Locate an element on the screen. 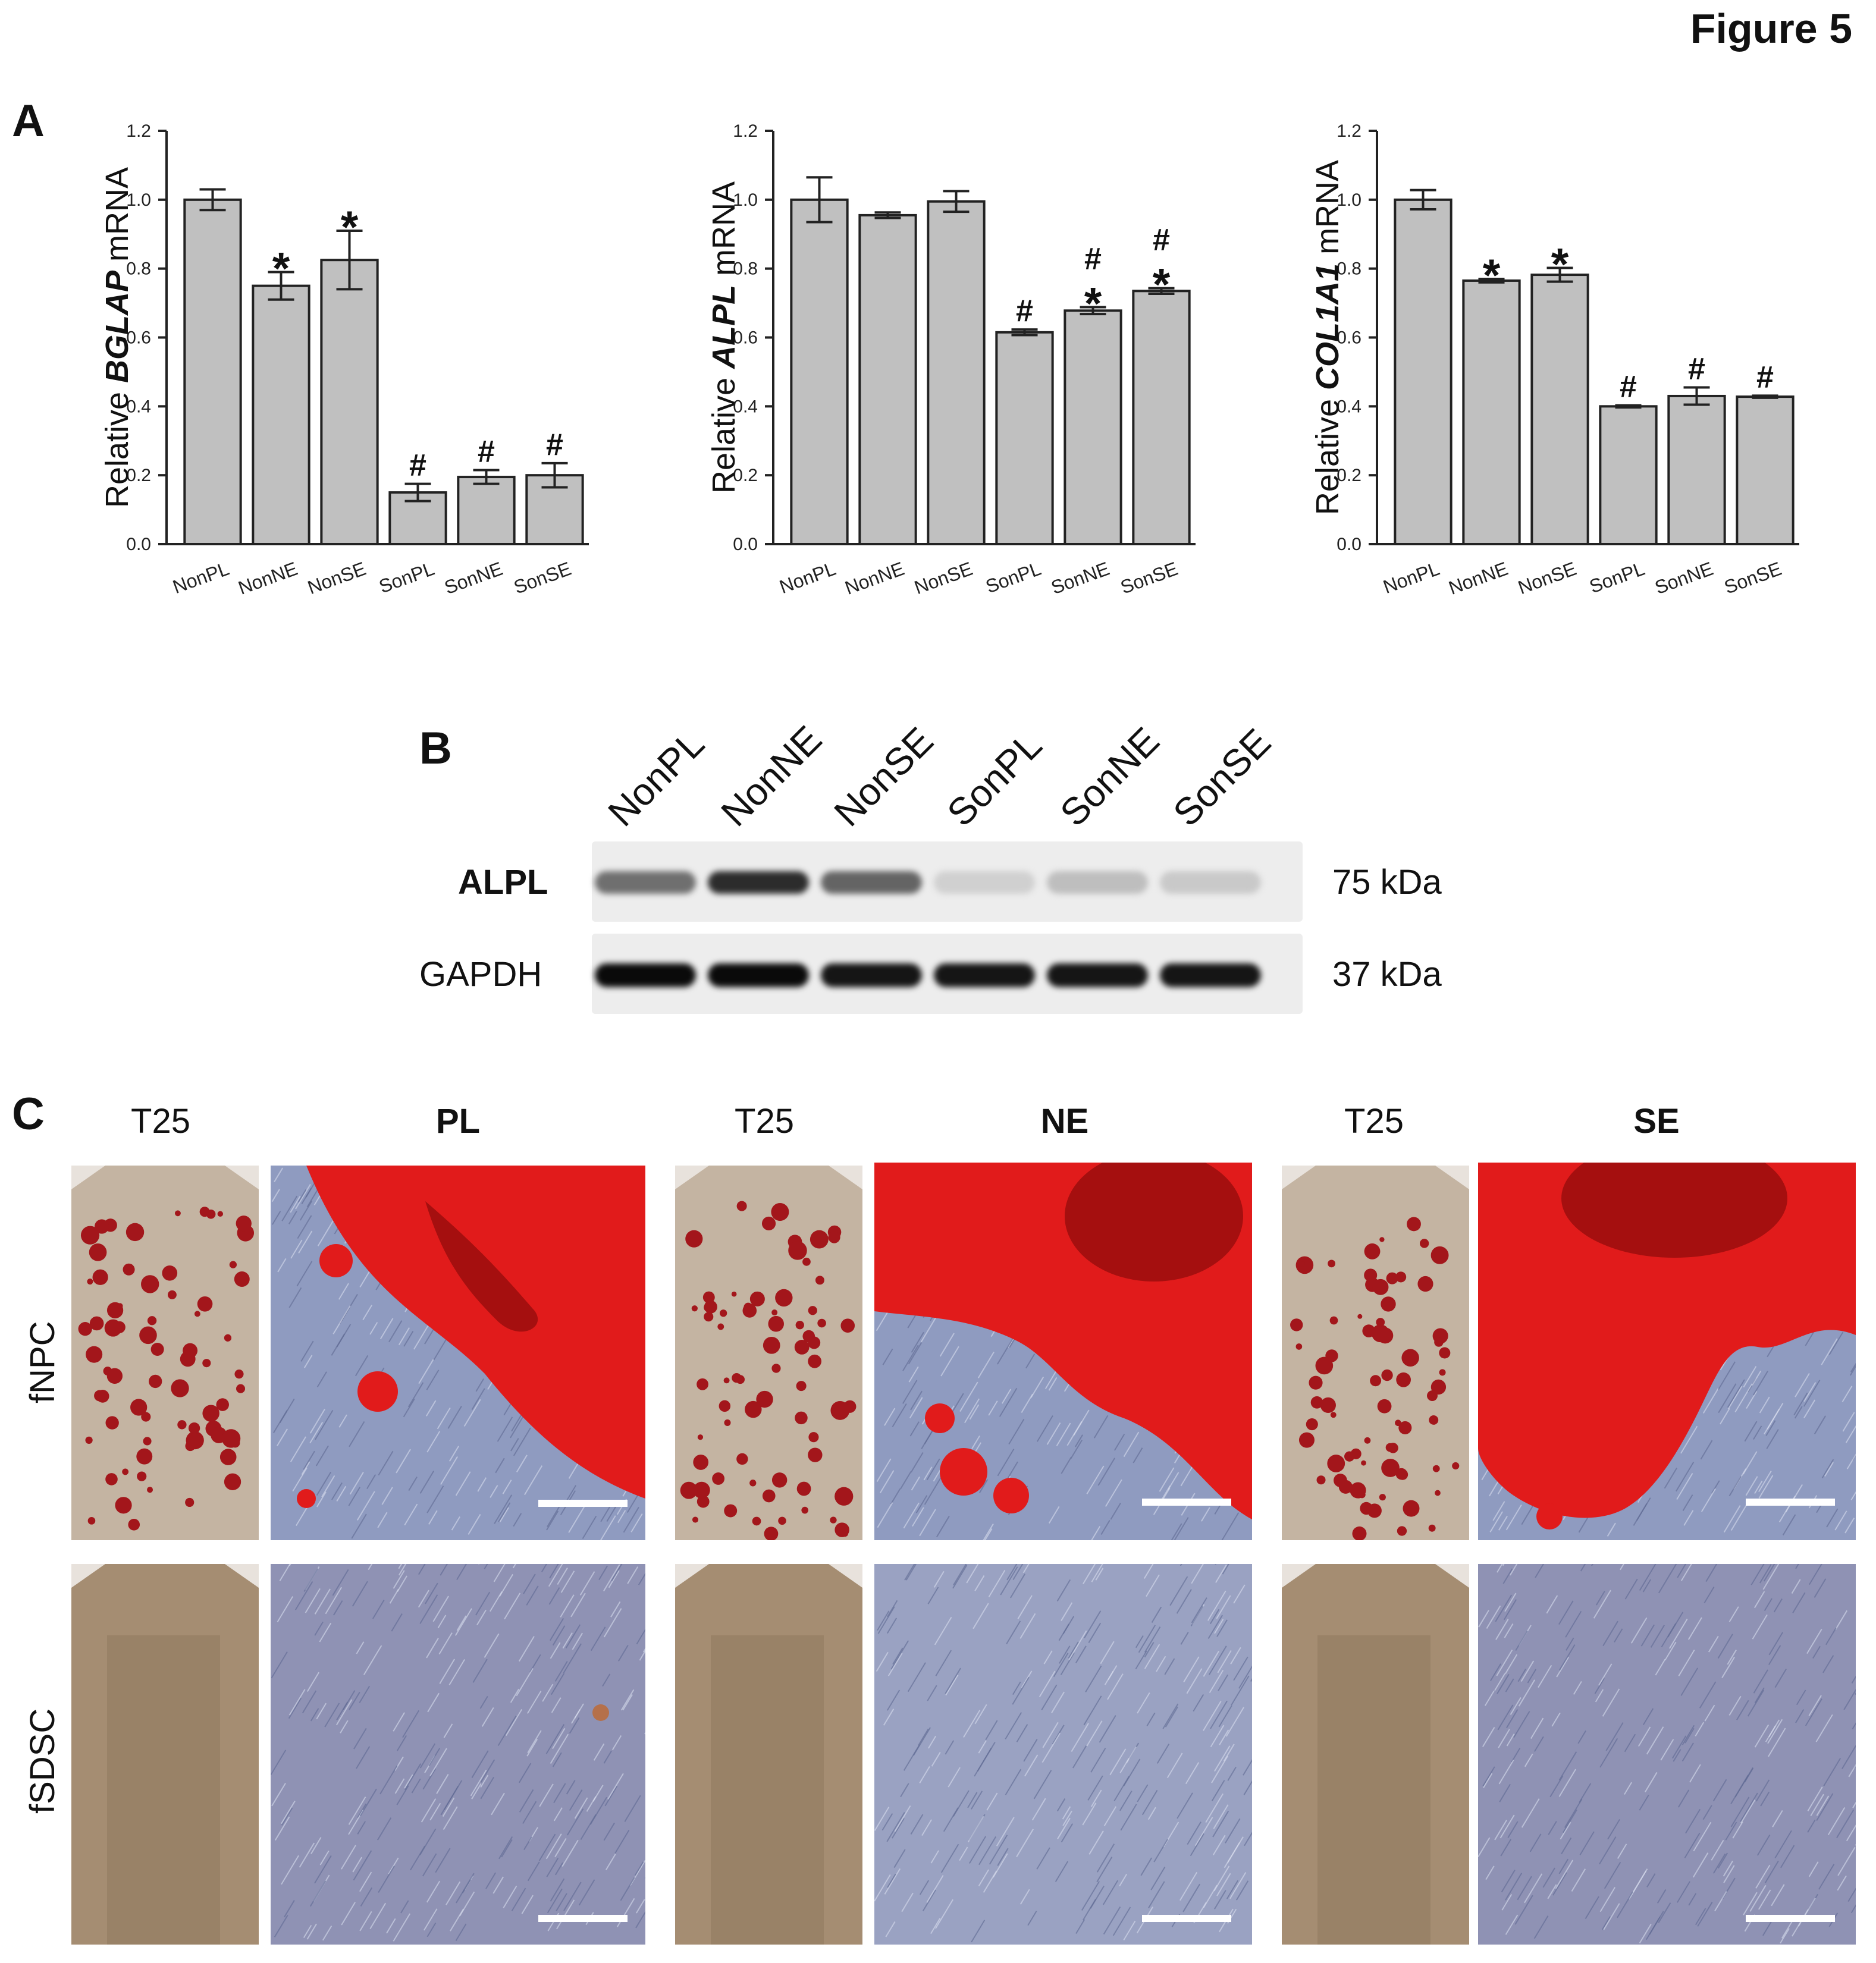 Image resolution: width=1876 pixels, height=1963 pixels. x-tick-label: SonNE is located at coordinates (473, 578).